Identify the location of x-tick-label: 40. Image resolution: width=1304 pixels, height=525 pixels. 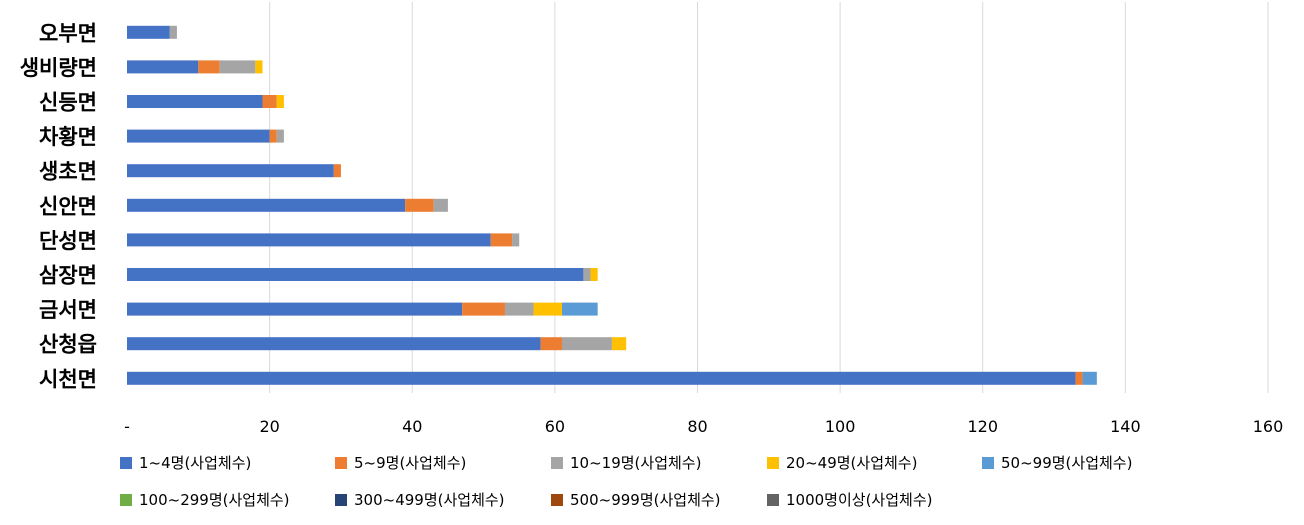
(412, 426).